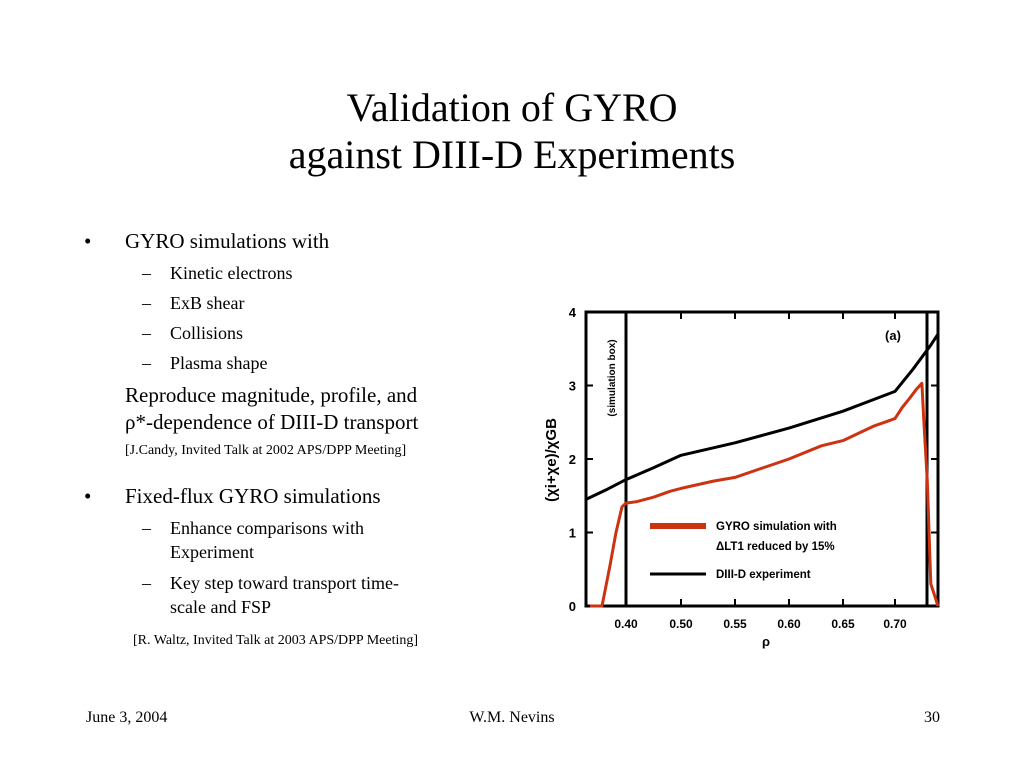  I want to click on x-tick-label: 0.65, so click(843, 624).